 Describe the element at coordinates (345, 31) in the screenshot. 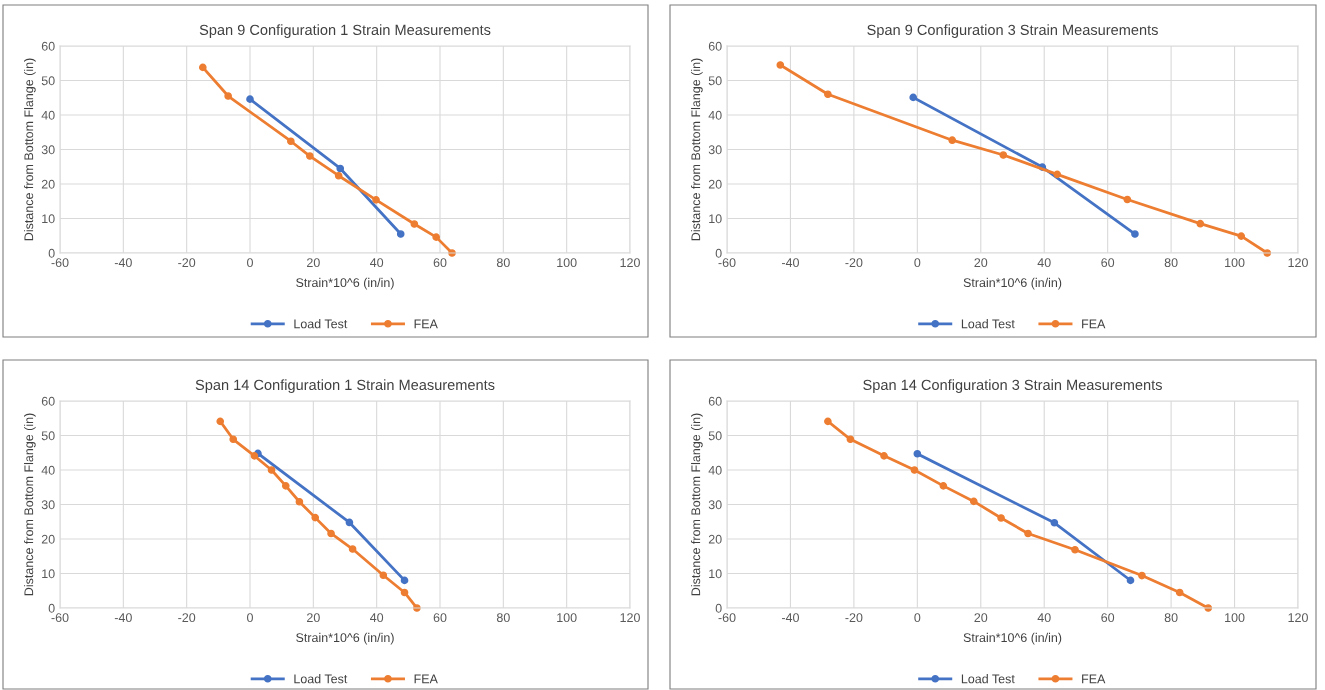

I see `chart-title: Span 9 Configuration 1 Strain Measurements` at that location.